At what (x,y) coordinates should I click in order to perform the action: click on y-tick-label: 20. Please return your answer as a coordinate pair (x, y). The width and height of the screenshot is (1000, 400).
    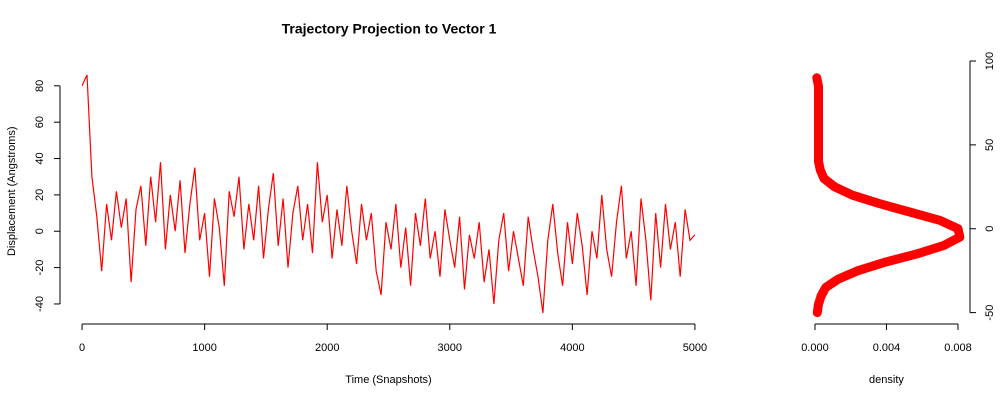
    Looking at the image, I should click on (40, 195).